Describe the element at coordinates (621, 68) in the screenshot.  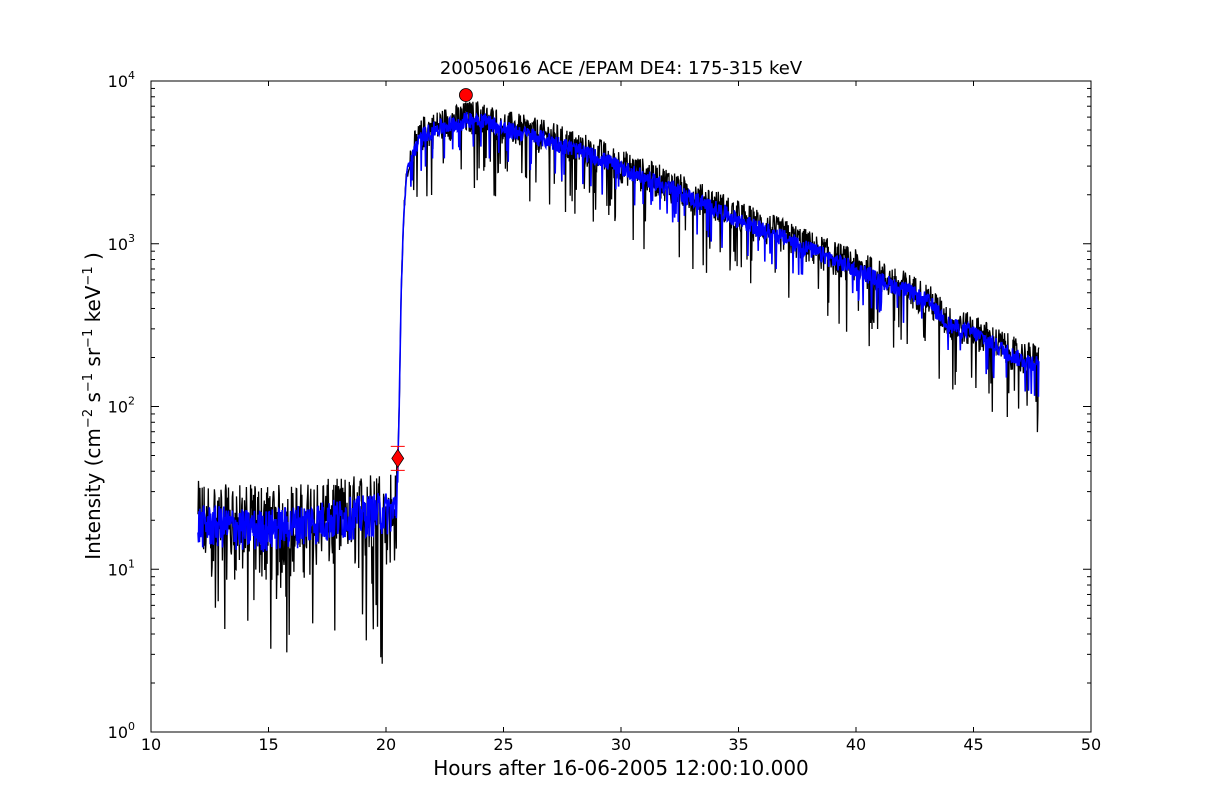
I see `chart-title: 20050616 ACE /EPAM DE4: 175-315 keV` at that location.